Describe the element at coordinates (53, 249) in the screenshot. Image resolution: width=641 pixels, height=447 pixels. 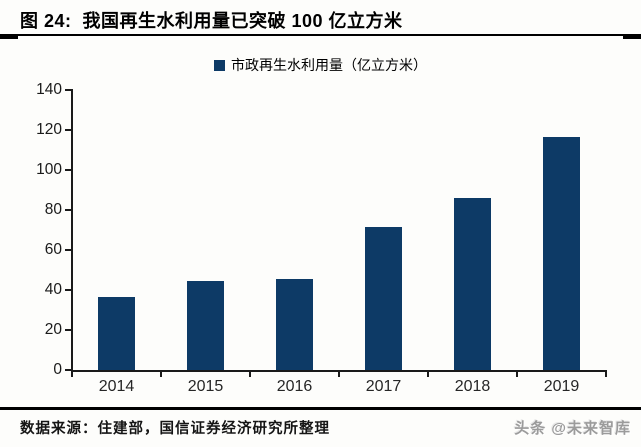
I see `y-tick-label-60: 60` at that location.